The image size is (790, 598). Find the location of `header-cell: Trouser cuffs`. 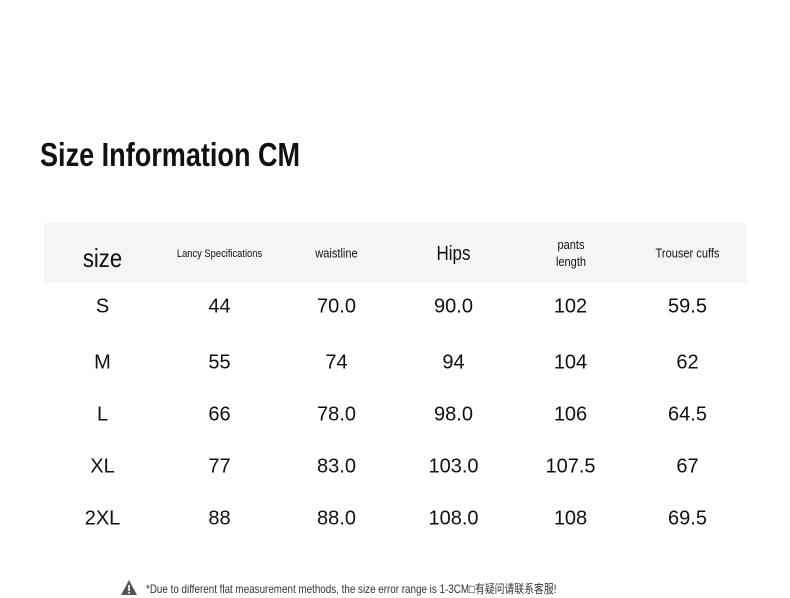

header-cell: Trouser cuffs is located at coordinates (687, 253).